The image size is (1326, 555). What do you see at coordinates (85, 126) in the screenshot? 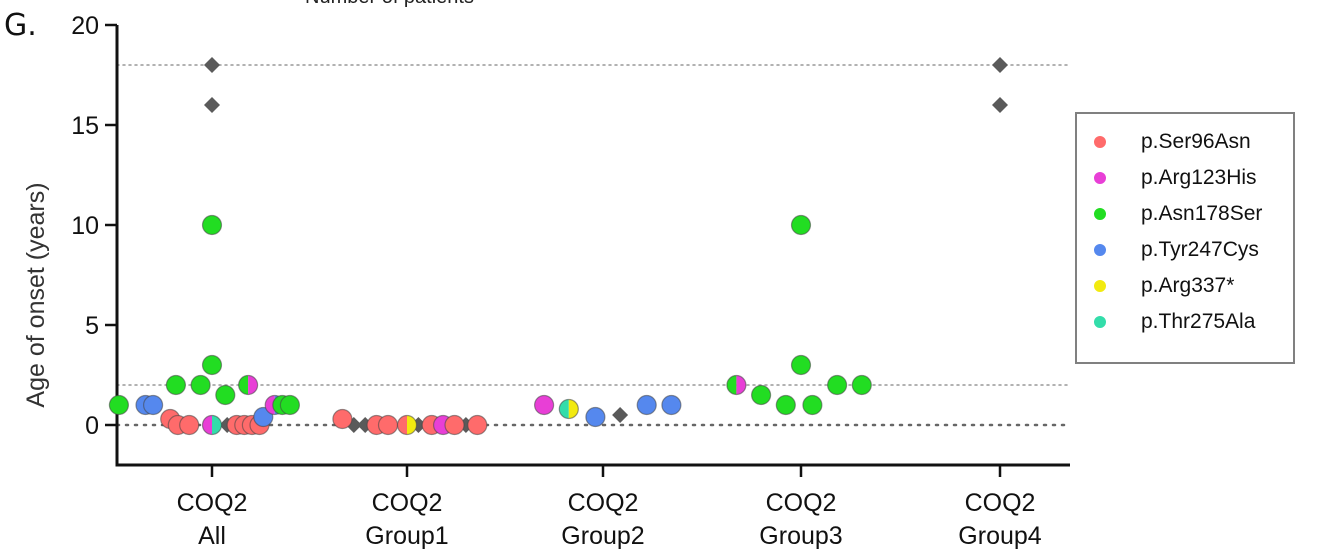
I see `y-tick-label: 15` at bounding box center [85, 126].